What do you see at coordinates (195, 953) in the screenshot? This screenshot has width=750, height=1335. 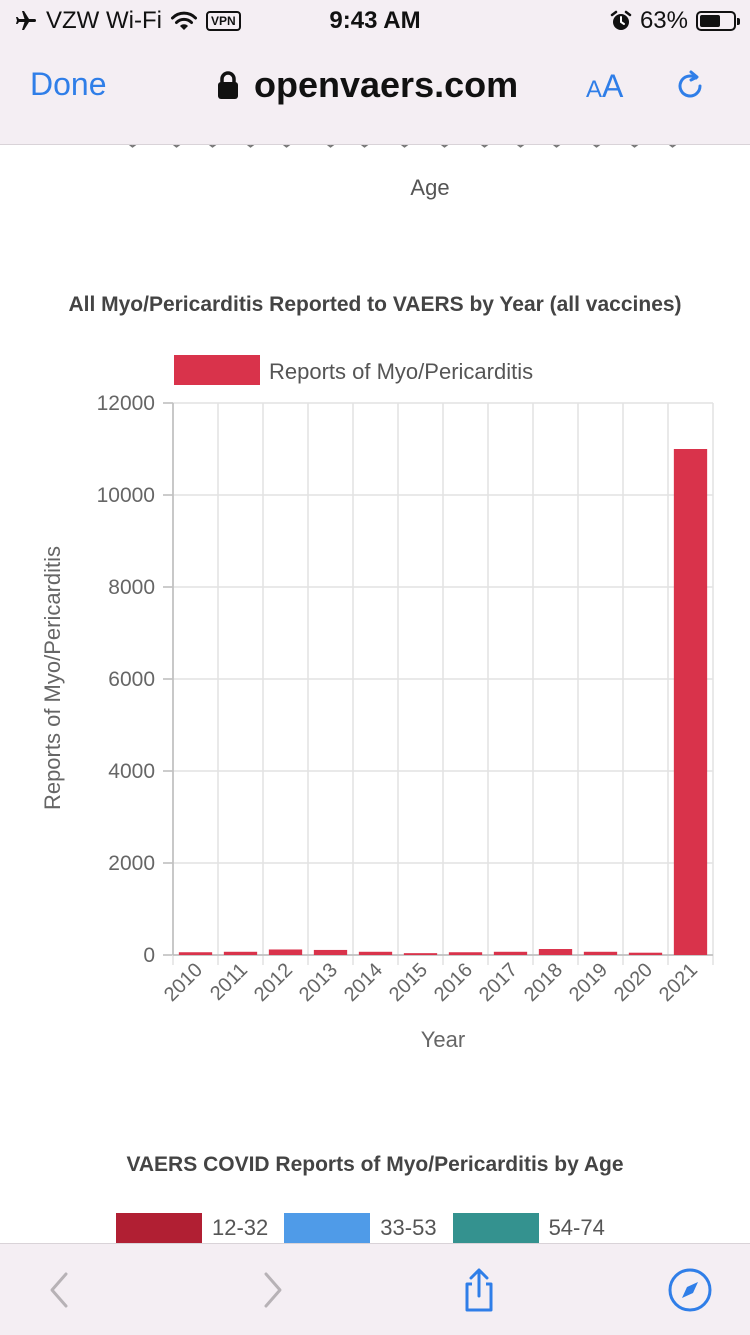 I see `chart1-bar-2010` at bounding box center [195, 953].